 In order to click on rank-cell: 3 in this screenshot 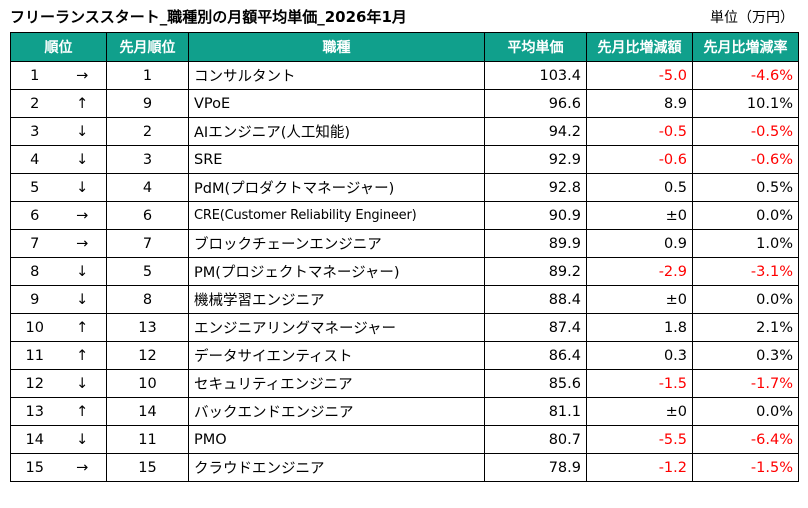, I will do `click(34, 131)`.